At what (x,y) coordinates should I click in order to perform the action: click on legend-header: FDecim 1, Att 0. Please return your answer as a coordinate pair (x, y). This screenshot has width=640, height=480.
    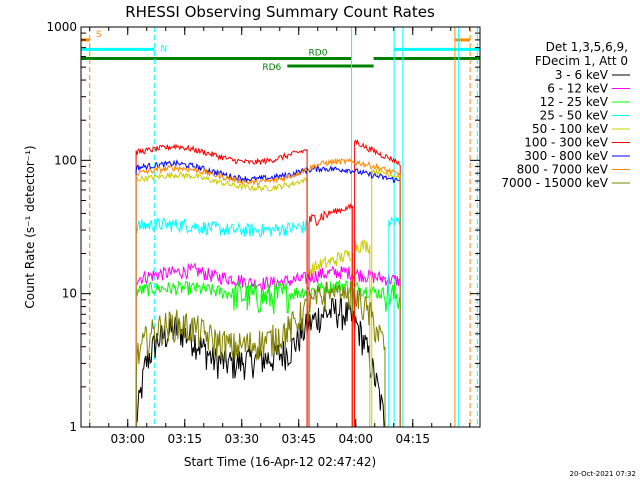
    Looking at the image, I should click on (581, 61).